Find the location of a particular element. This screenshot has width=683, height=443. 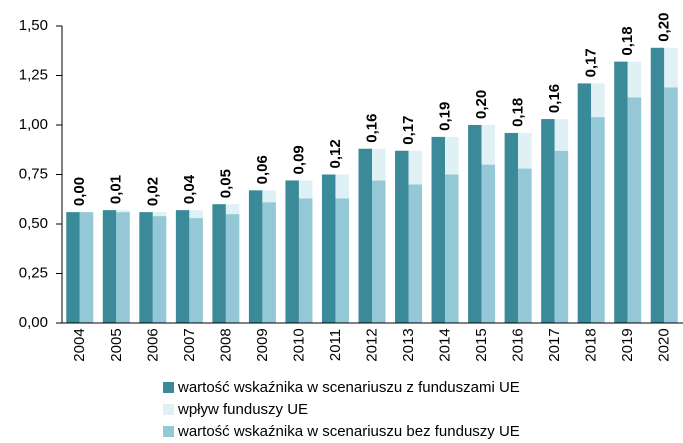

data-label: 0,09 is located at coordinates (298, 159).